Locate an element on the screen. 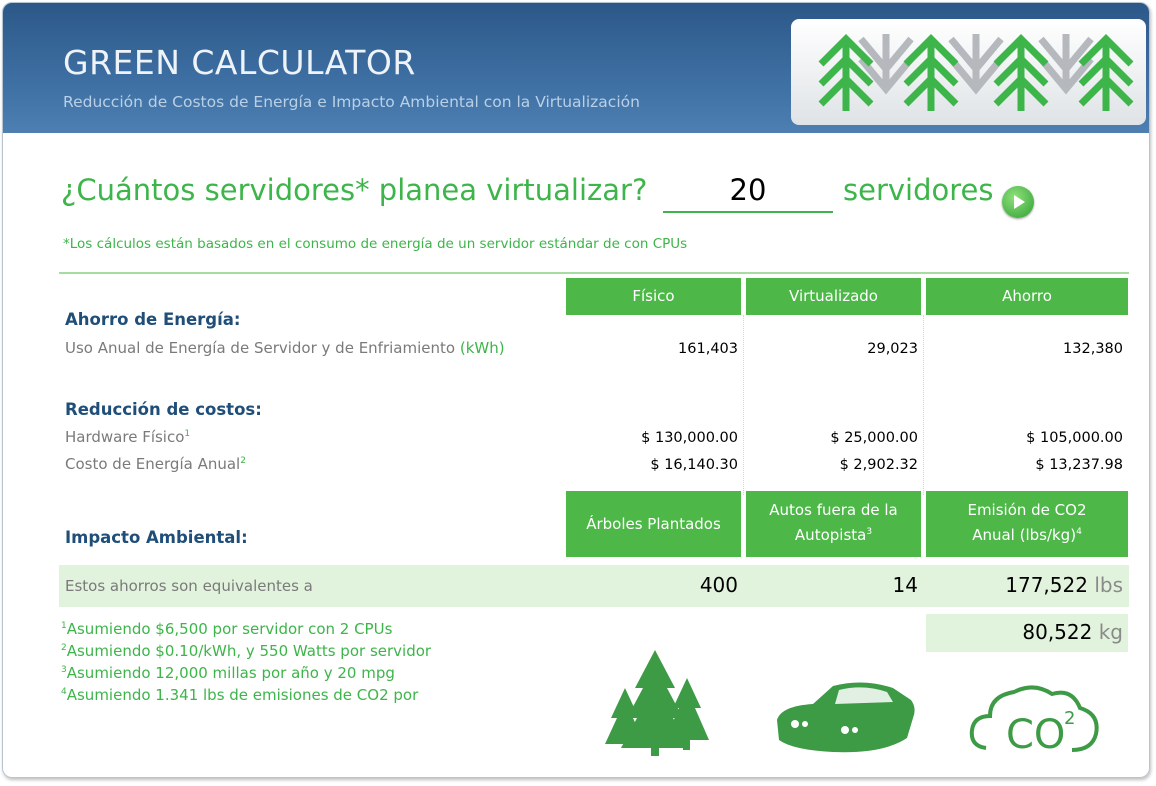 The width and height of the screenshot is (1156, 786). divider is located at coordinates (594, 273).